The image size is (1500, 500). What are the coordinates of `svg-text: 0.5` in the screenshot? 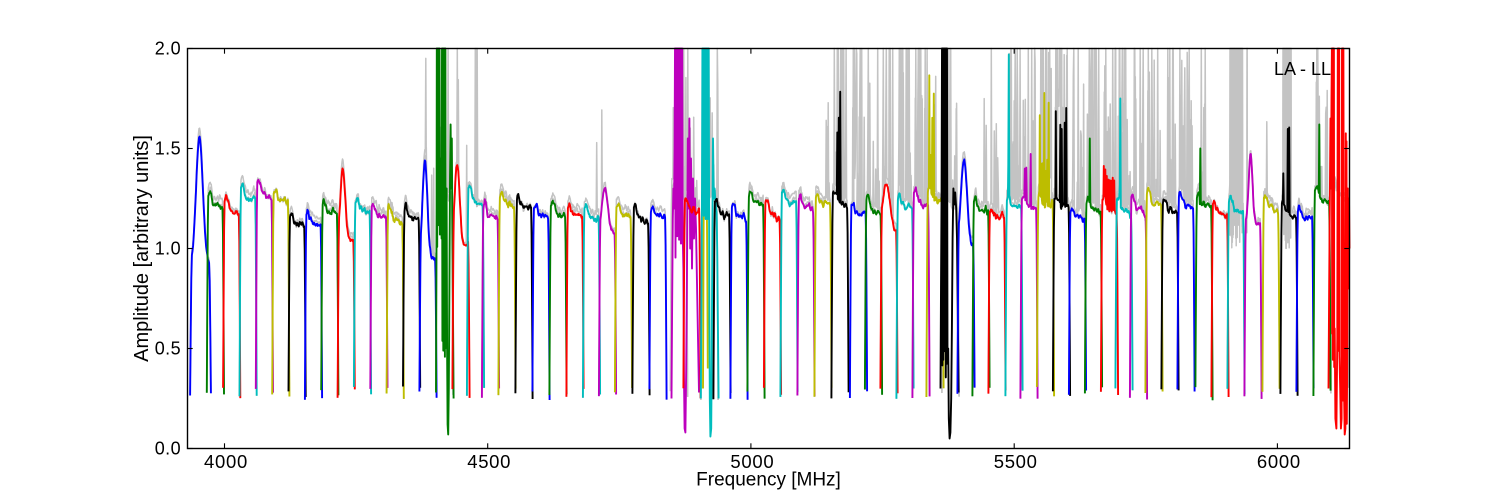 It's located at (168, 349).